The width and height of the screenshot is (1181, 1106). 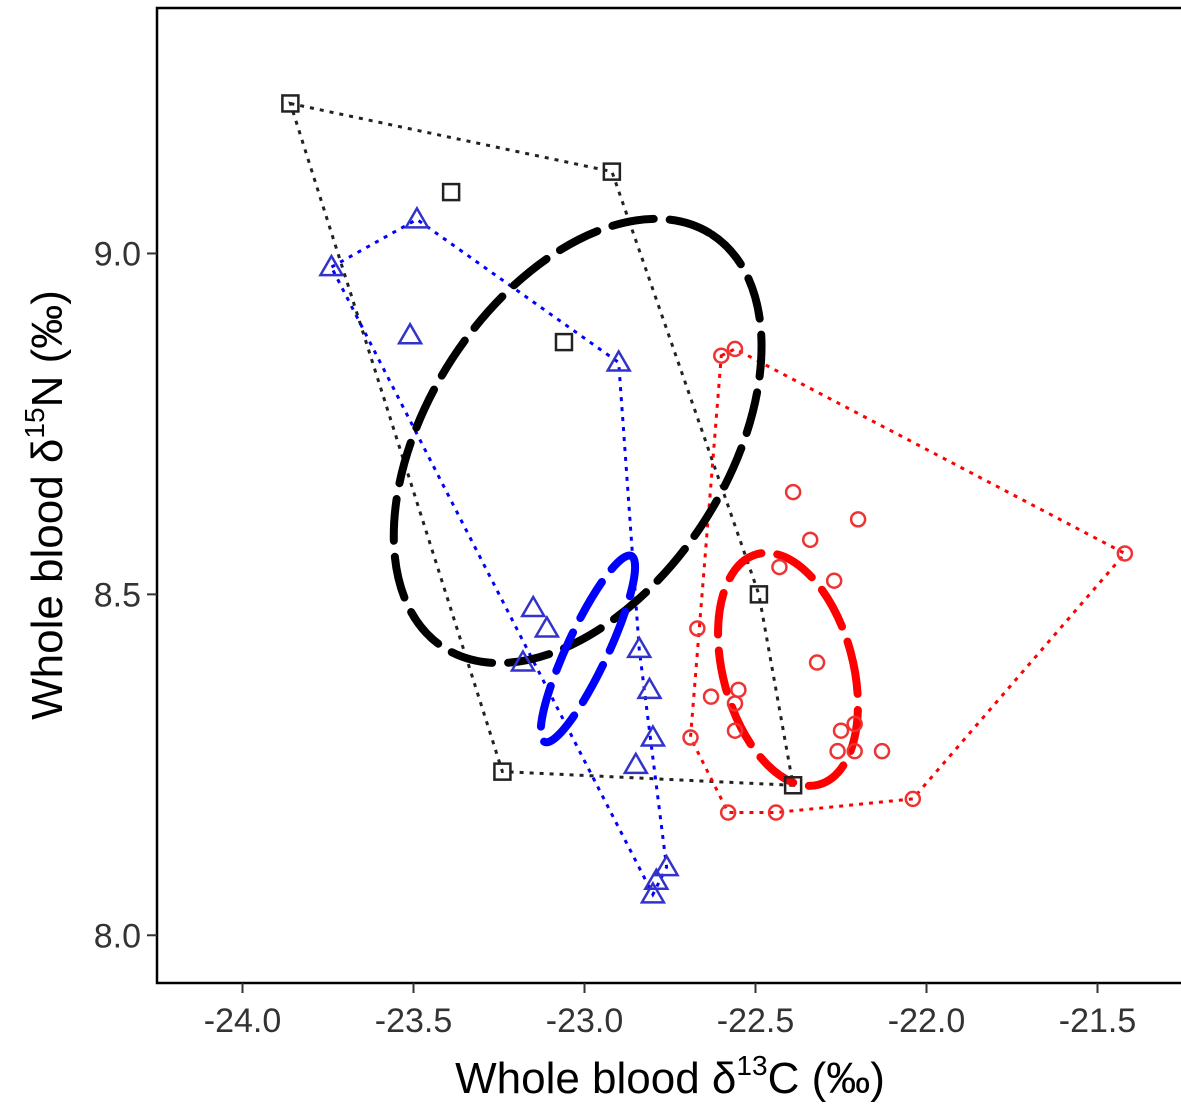 I want to click on x-axis: -24.0 -23.5 -23.0 -22.5 -22.0 -21.5, so click(x=670, y=1011).